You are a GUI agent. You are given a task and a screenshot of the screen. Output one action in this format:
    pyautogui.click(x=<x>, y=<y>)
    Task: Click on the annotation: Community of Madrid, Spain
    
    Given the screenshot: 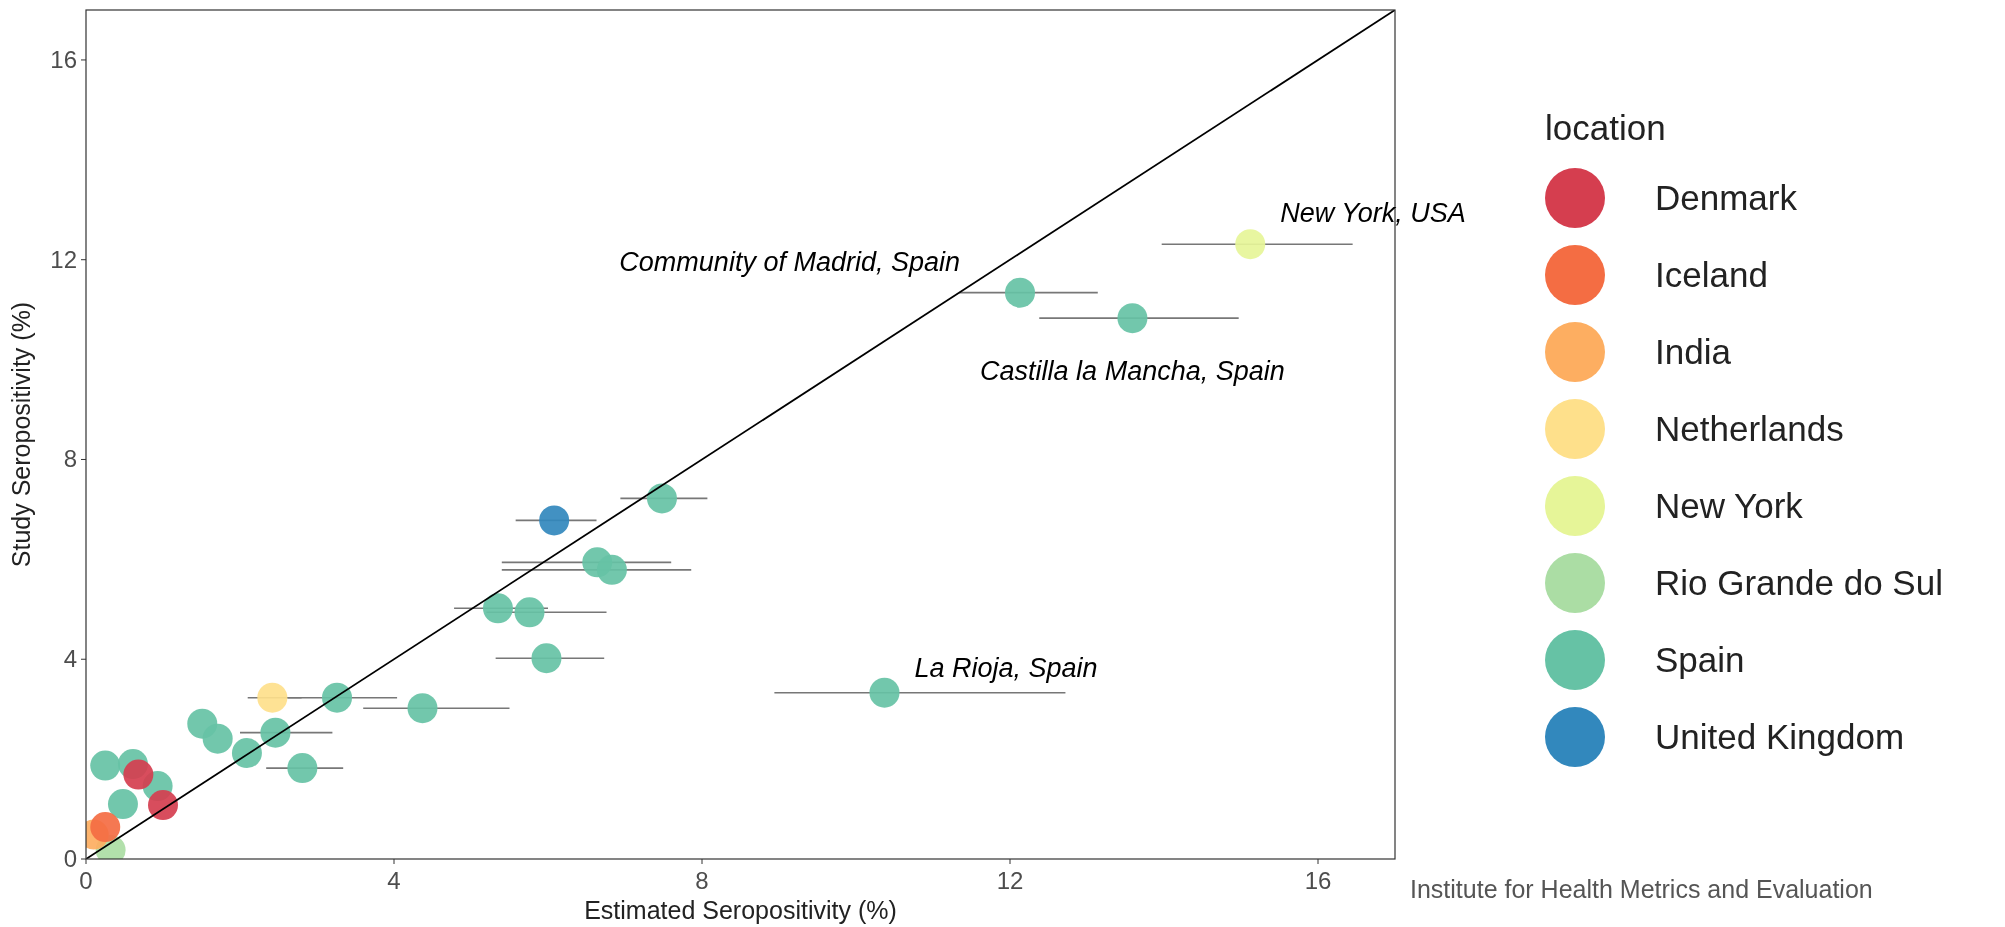 What is the action you would take?
    pyautogui.click(x=790, y=261)
    